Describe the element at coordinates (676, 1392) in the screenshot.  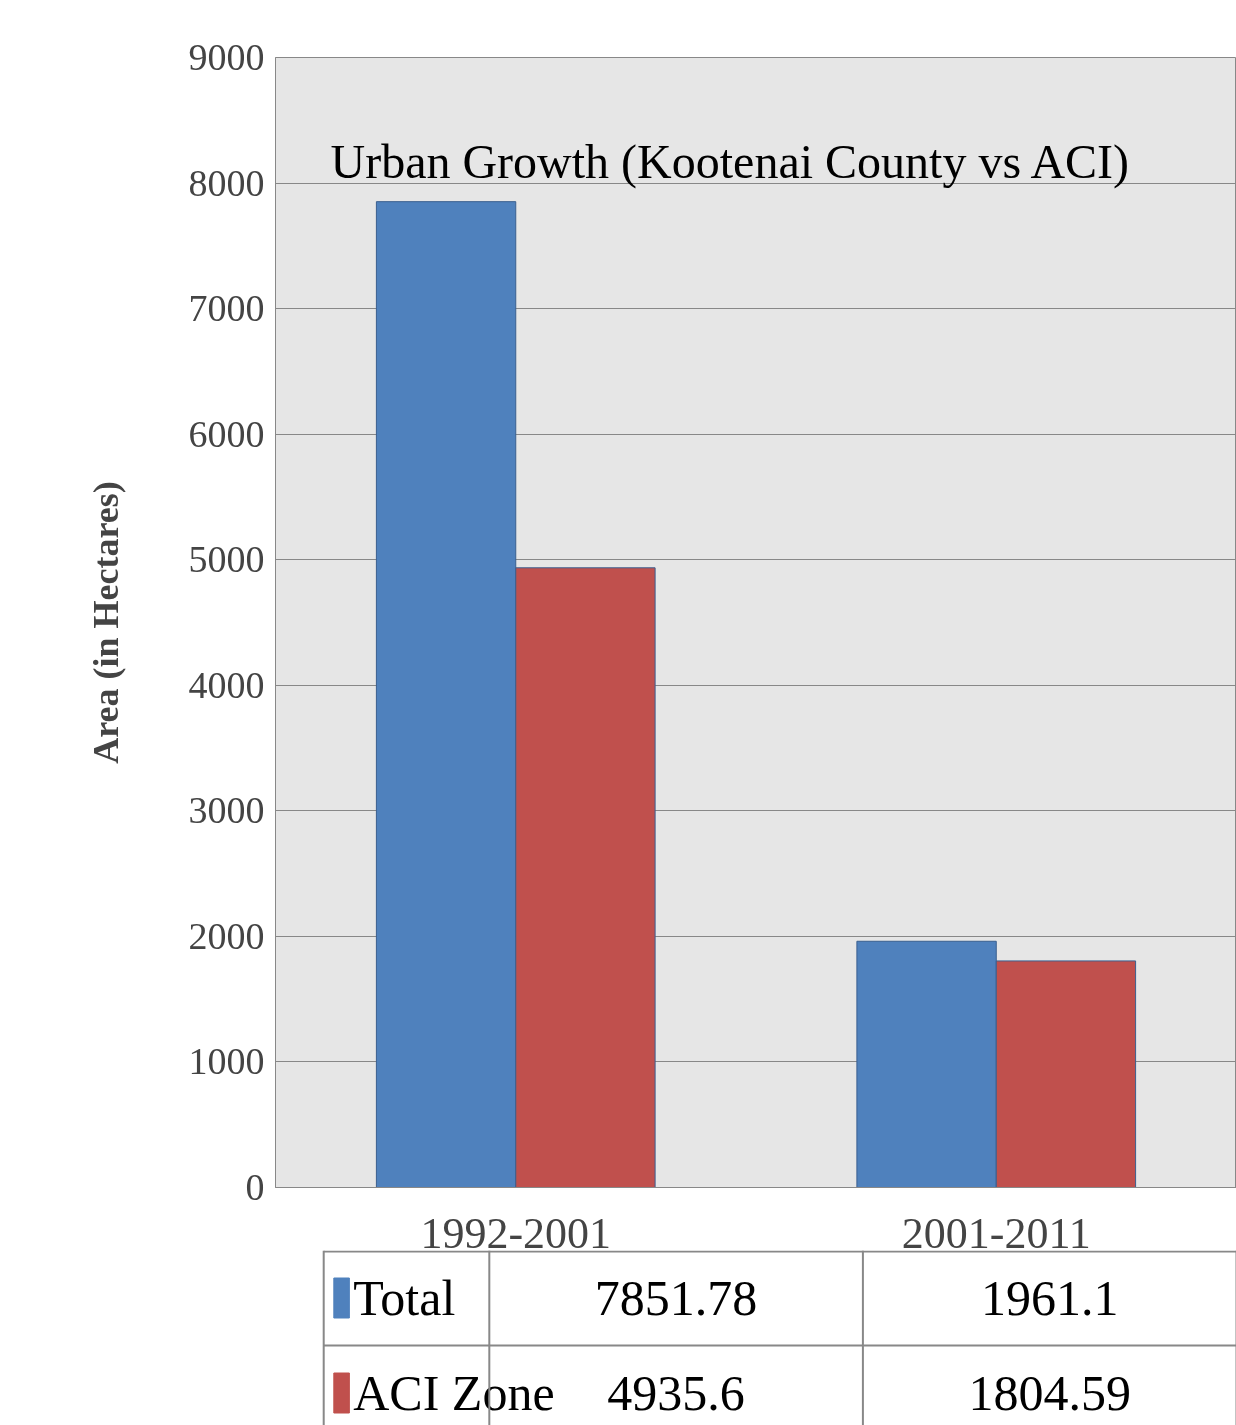
I see `data-label: 4935.6` at that location.